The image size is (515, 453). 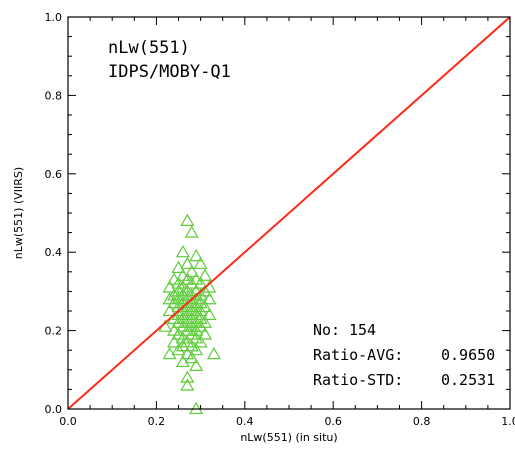 I want to click on chart-title-line-2: IDPS/MOBY-Q1, so click(x=169, y=72).